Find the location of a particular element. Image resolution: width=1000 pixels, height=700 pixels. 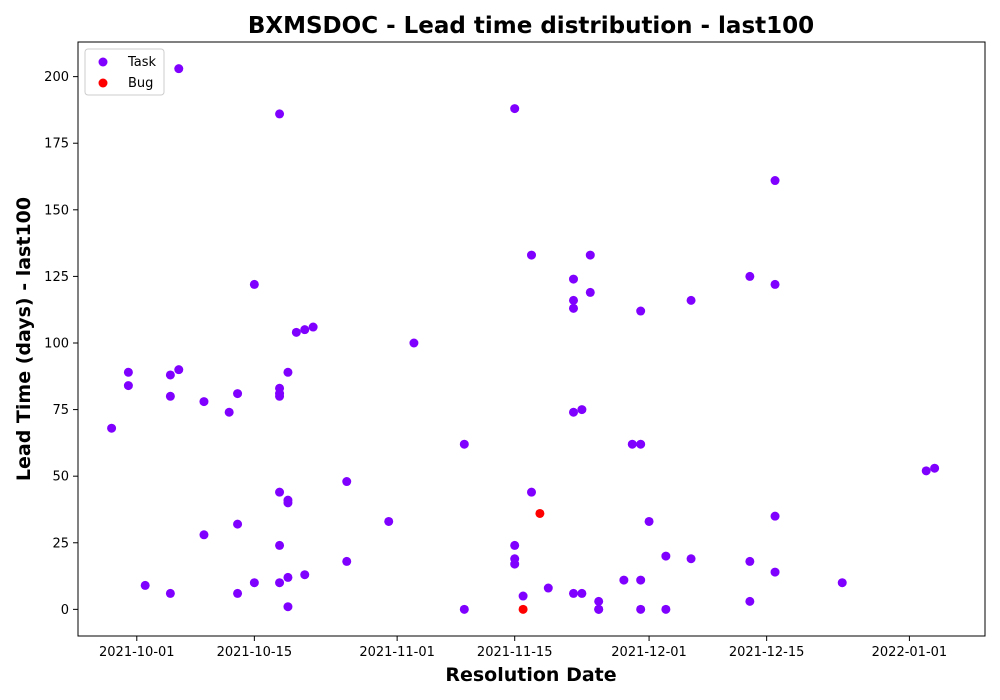

y-tick-label: 100 is located at coordinates (56, 343).